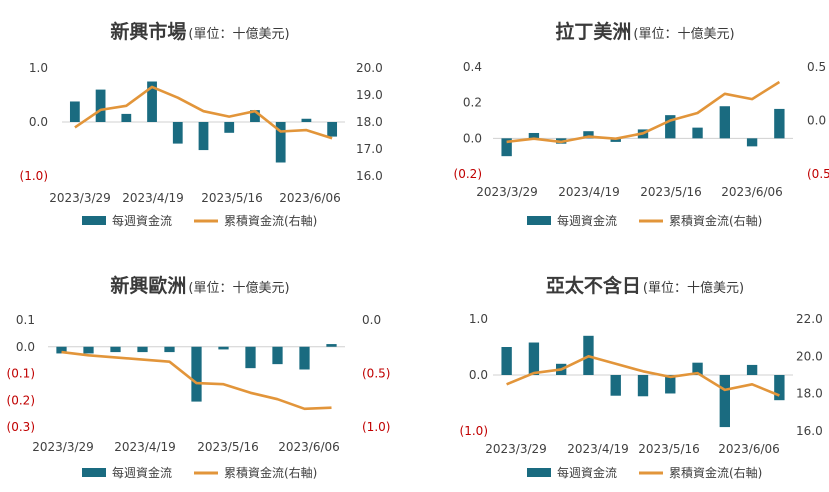  I want to click on left-axis-tick-label: 0.1, so click(25, 320).